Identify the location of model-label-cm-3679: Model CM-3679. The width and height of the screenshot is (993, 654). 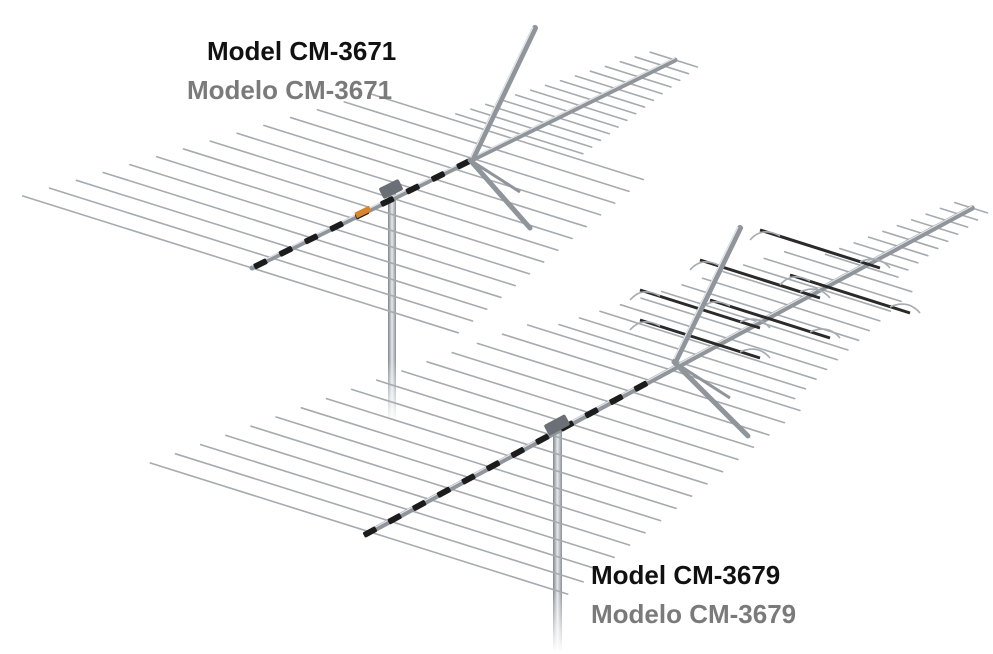
(686, 575).